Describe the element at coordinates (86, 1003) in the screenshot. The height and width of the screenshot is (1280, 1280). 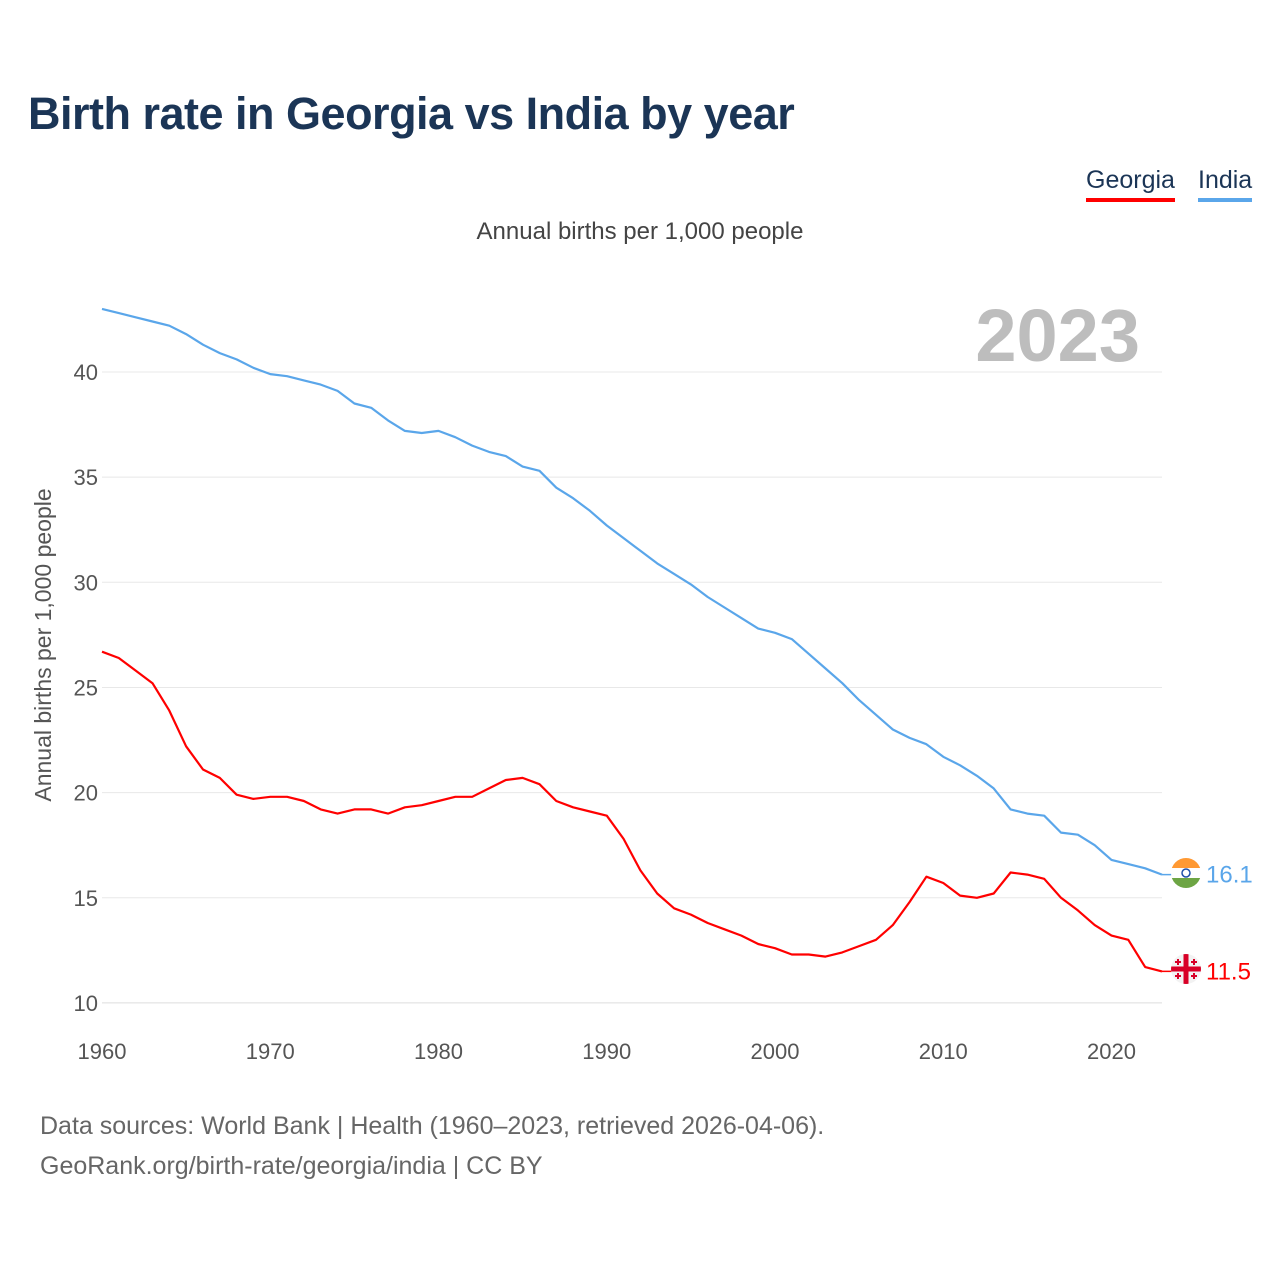
I see `y-tick-label: 10` at that location.